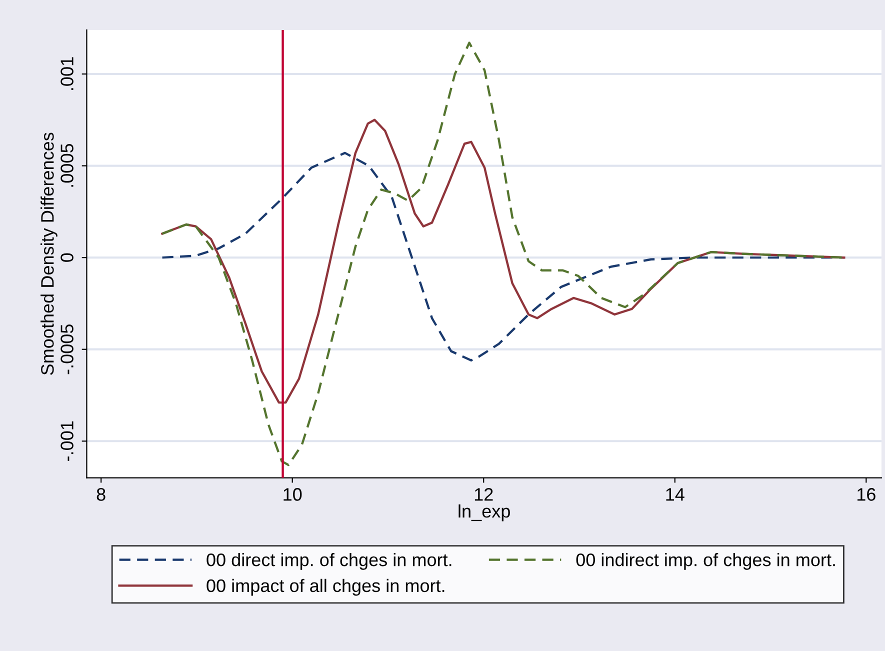 The width and height of the screenshot is (885, 651). Describe the element at coordinates (101, 494) in the screenshot. I see `x-tick-label: 8` at that location.